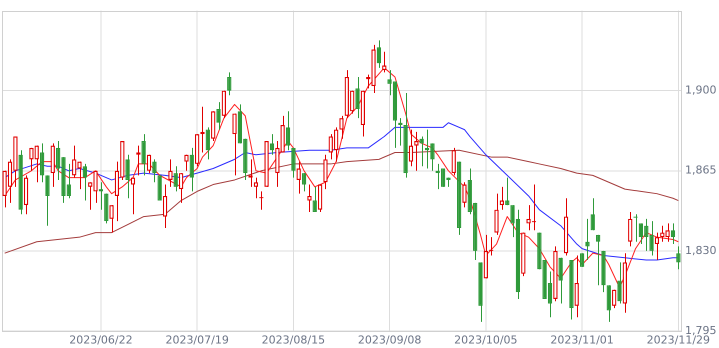 Image resolution: width=719 pixels, height=348 pixels. What do you see at coordinates (294, 339) in the screenshot?
I see `x-tick-label: 2023/08/15` at bounding box center [294, 339].